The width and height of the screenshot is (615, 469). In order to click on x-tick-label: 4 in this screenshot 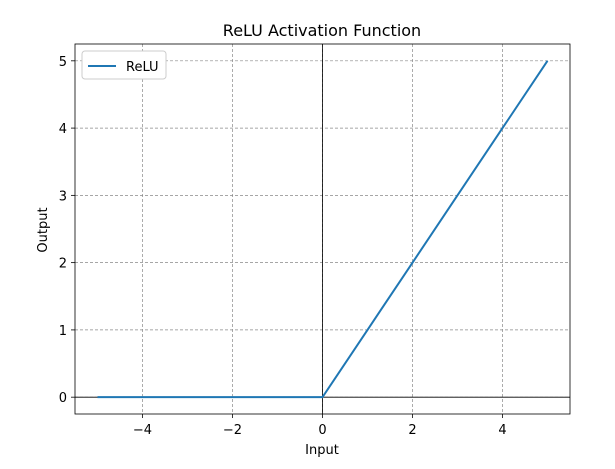, I will do `click(502, 430)`.